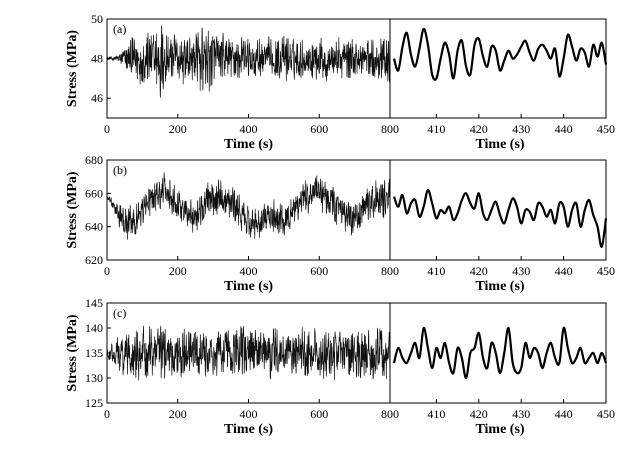 This screenshot has width=643, height=451. What do you see at coordinates (436, 129) in the screenshot?
I see `x-tick-label-right-a: 410` at bounding box center [436, 129].